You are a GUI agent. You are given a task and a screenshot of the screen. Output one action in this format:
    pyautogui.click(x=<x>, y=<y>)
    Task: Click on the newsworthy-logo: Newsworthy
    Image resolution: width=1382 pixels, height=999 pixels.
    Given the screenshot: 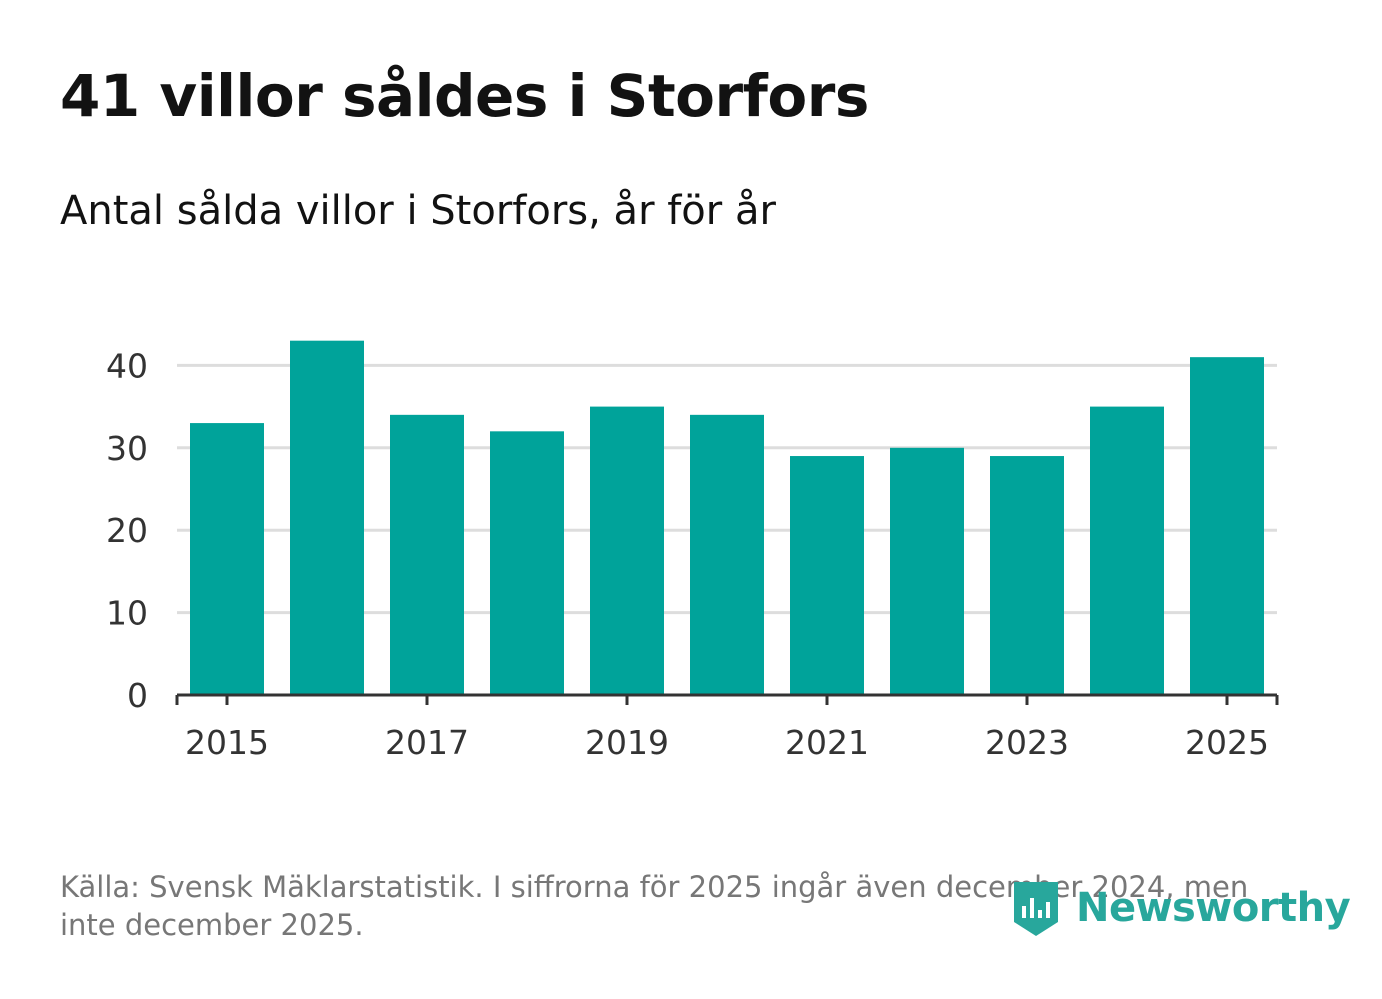 What is the action you would take?
    pyautogui.click(x=1180, y=908)
    